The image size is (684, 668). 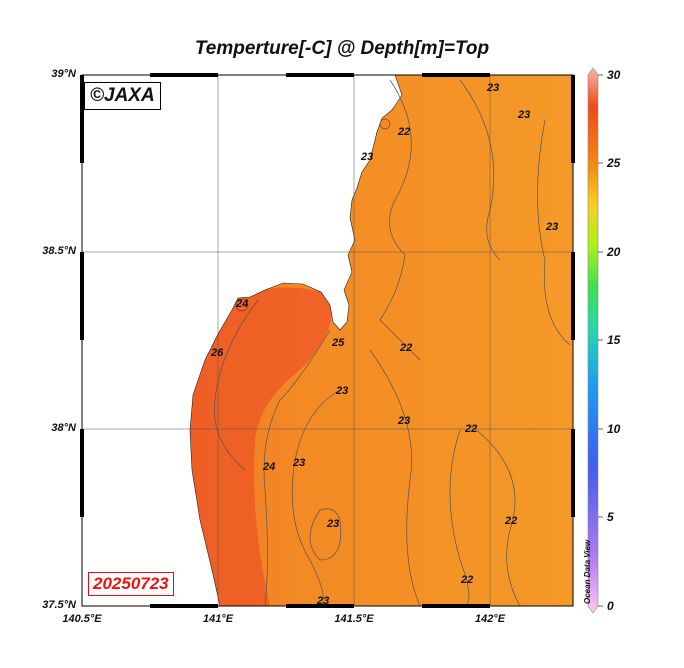 What do you see at coordinates (338, 343) in the screenshot?
I see `contour-label: 25` at bounding box center [338, 343].